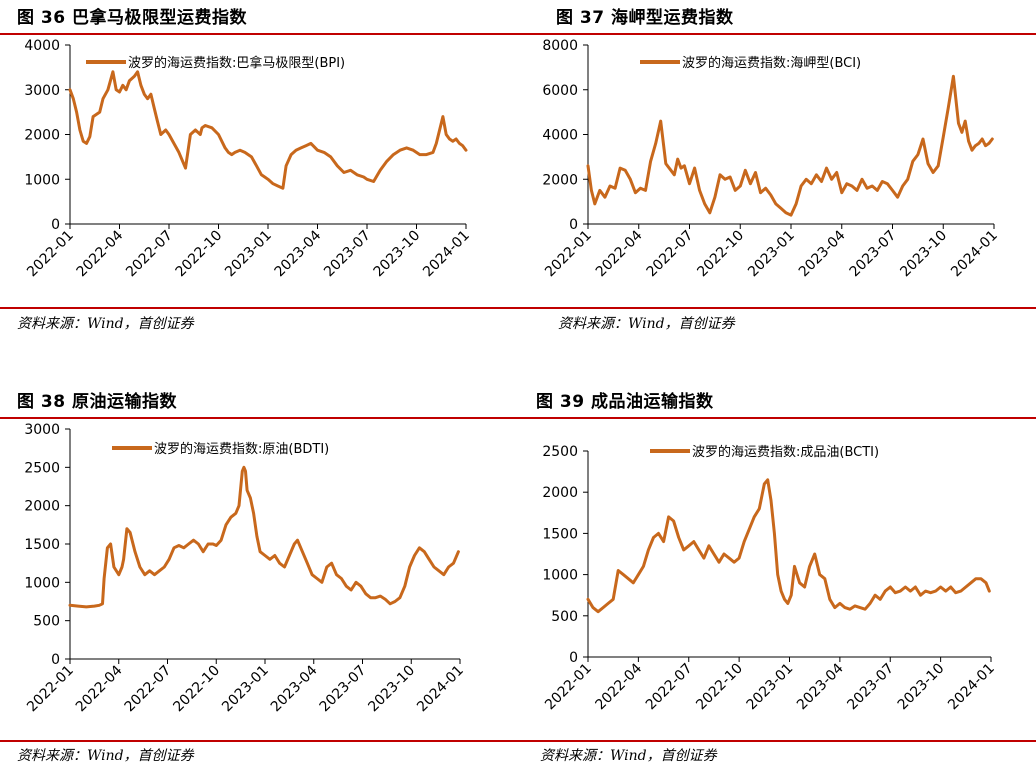 The width and height of the screenshot is (1036, 769). What do you see at coordinates (241, 449) in the screenshot?
I see `legend-label: 波罗的海运费指数:原油(BDTI)` at bounding box center [241, 449].